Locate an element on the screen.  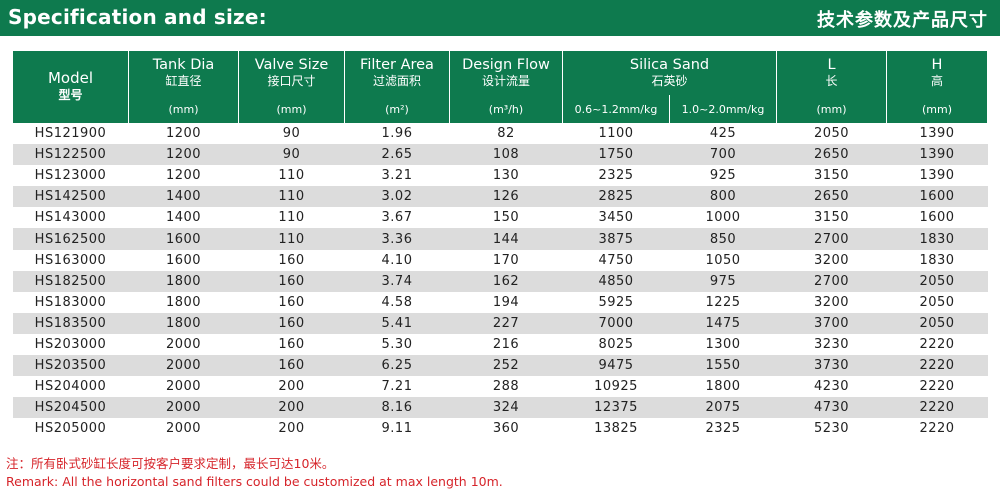
model-cell: HS143000 is located at coordinates (70, 218).